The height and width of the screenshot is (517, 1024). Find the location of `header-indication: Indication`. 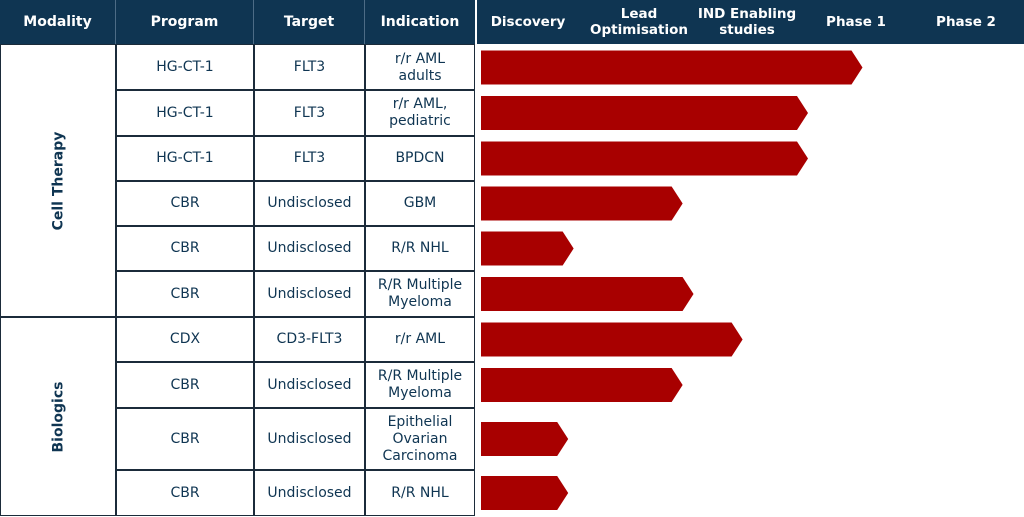

header-indication: Indication is located at coordinates (420, 22).